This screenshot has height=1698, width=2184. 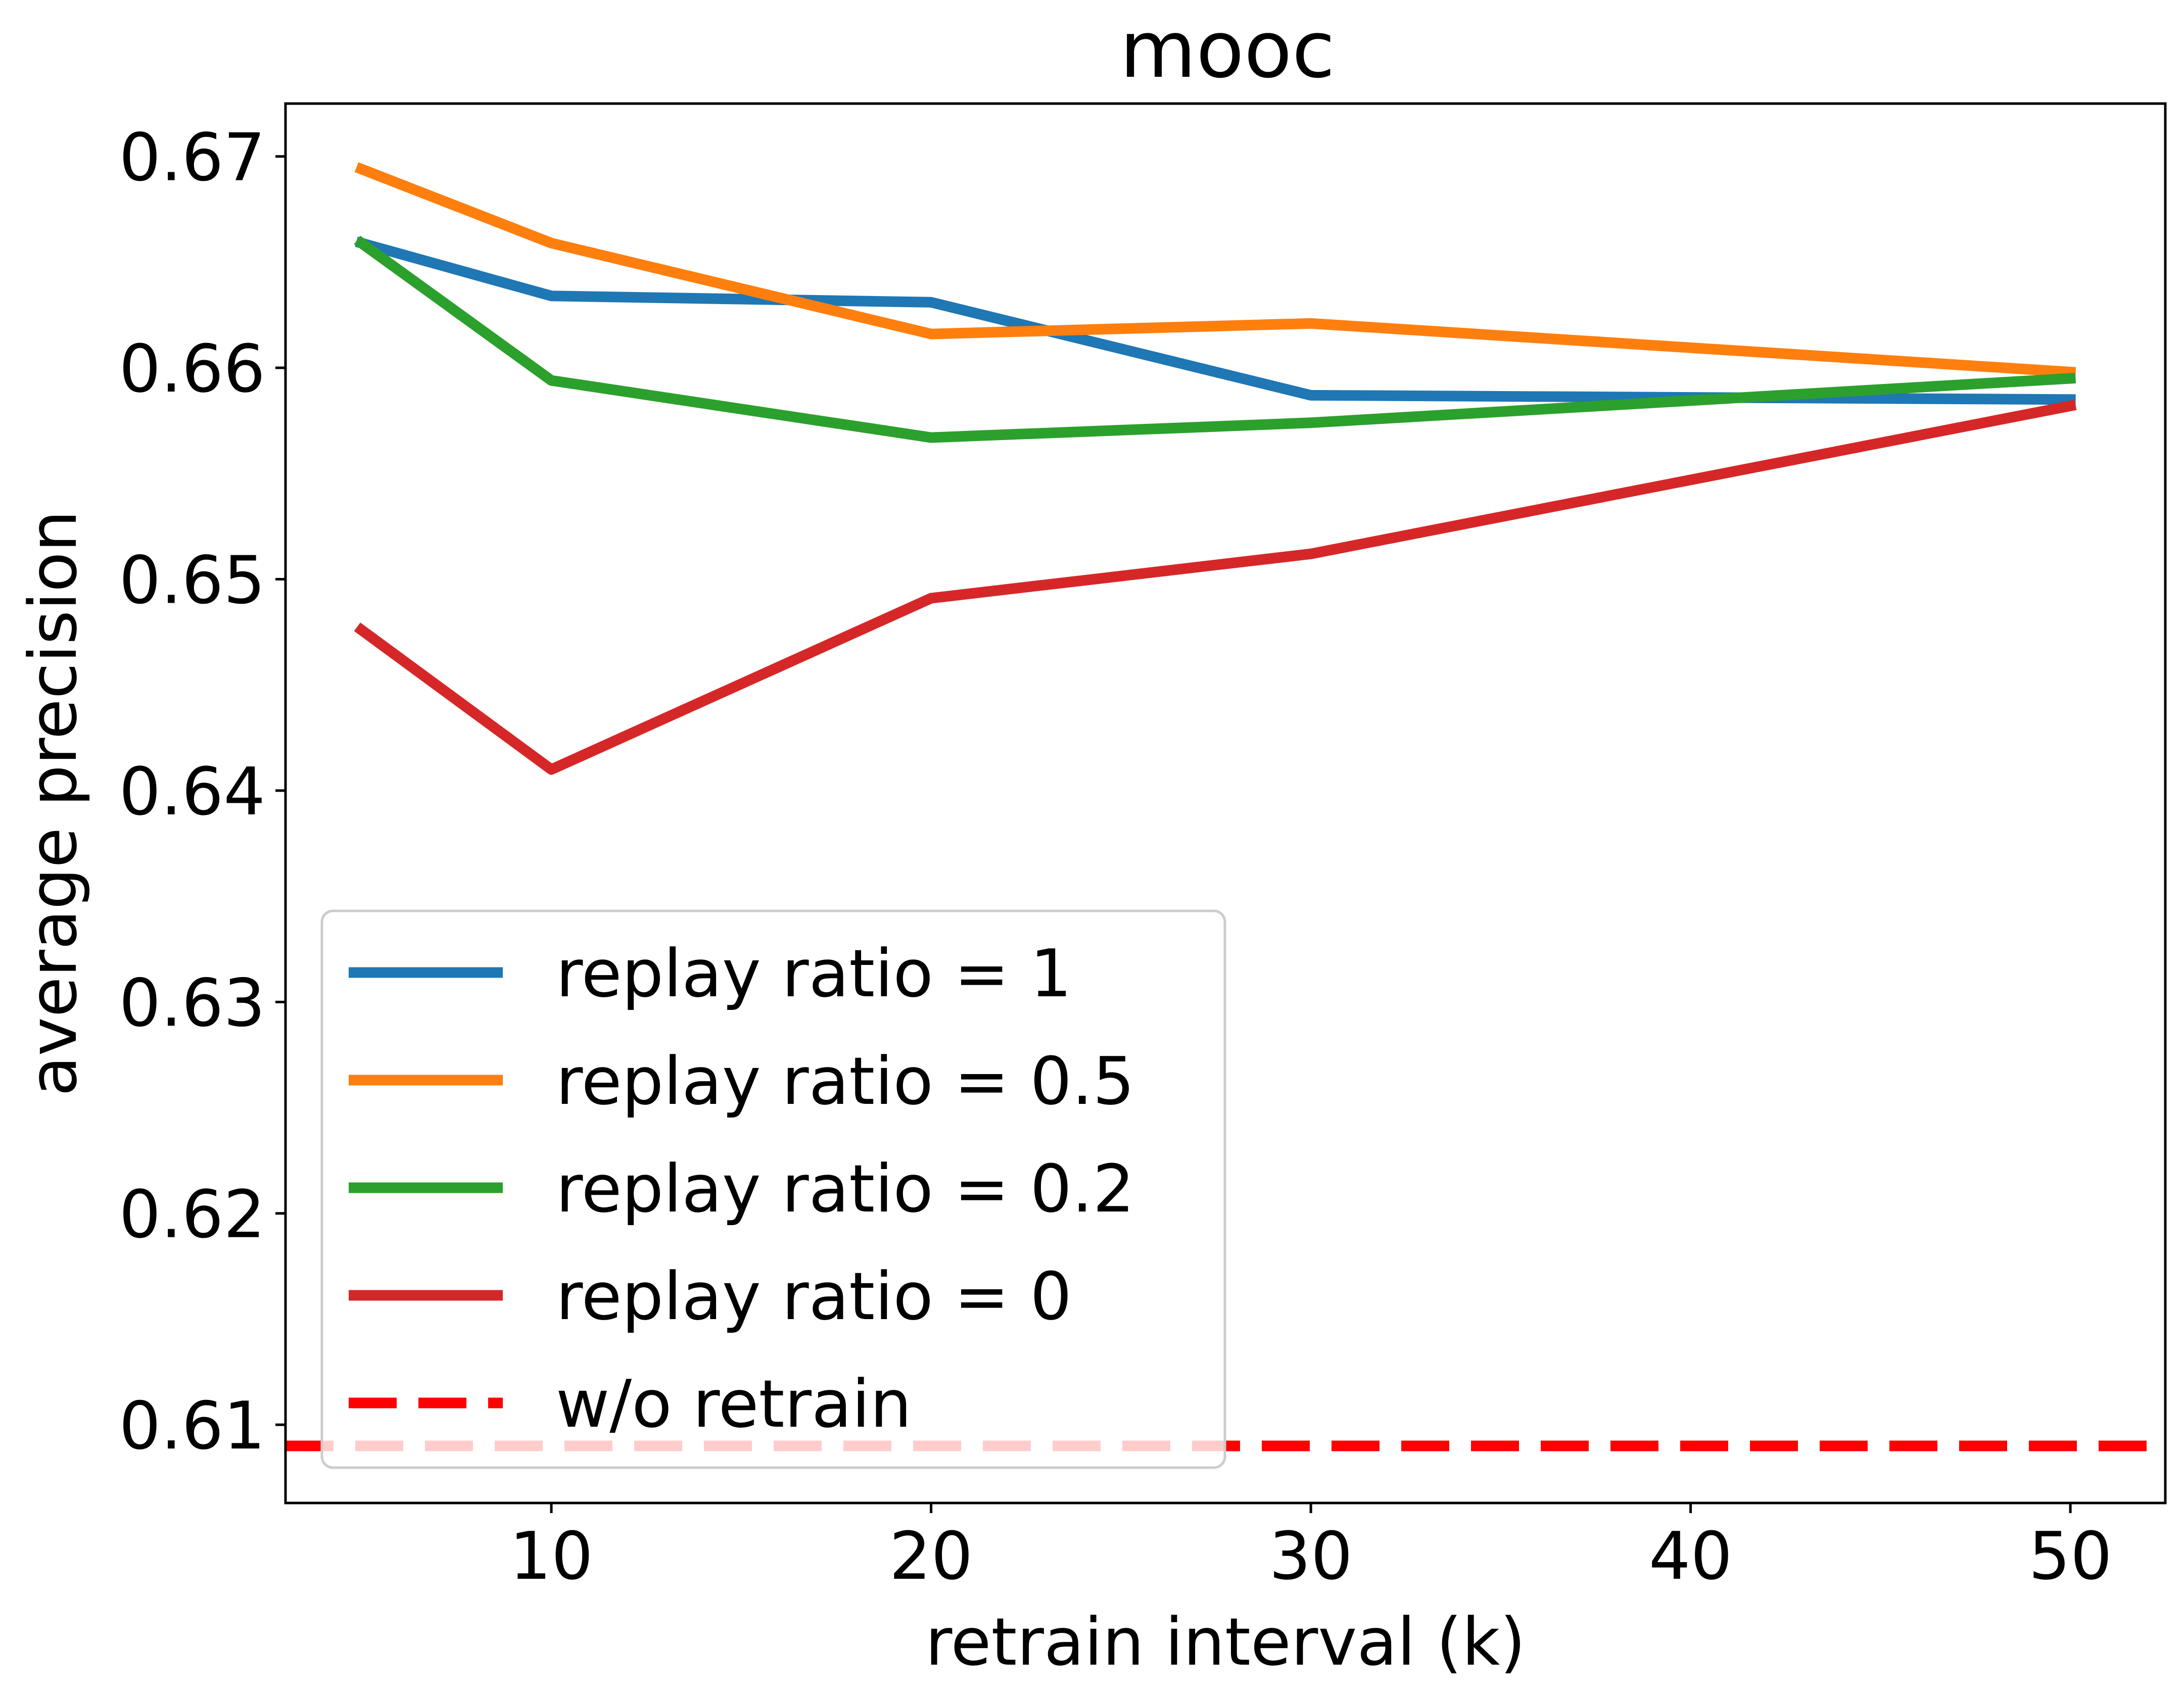 I want to click on y-tick-label: 0.63, so click(x=192, y=1003).